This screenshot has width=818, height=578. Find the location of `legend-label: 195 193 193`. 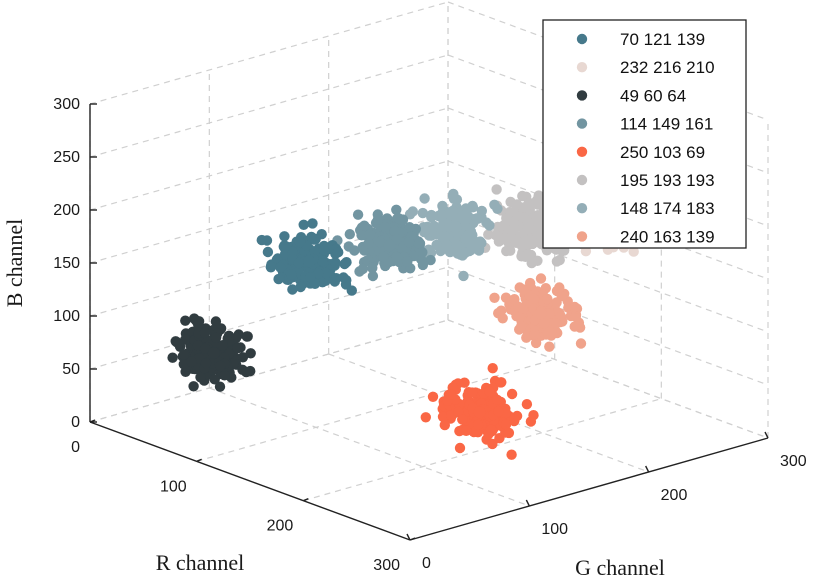

legend-label: 195 193 193 is located at coordinates (667, 180).